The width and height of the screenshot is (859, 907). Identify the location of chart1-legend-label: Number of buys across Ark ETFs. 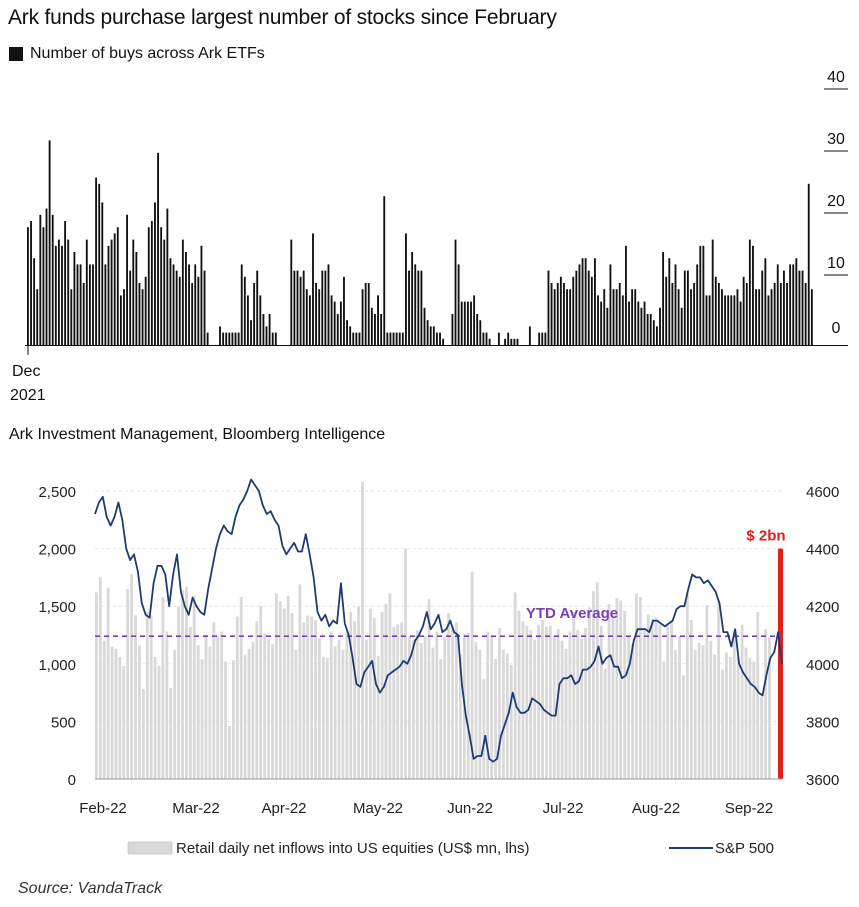
(147, 53).